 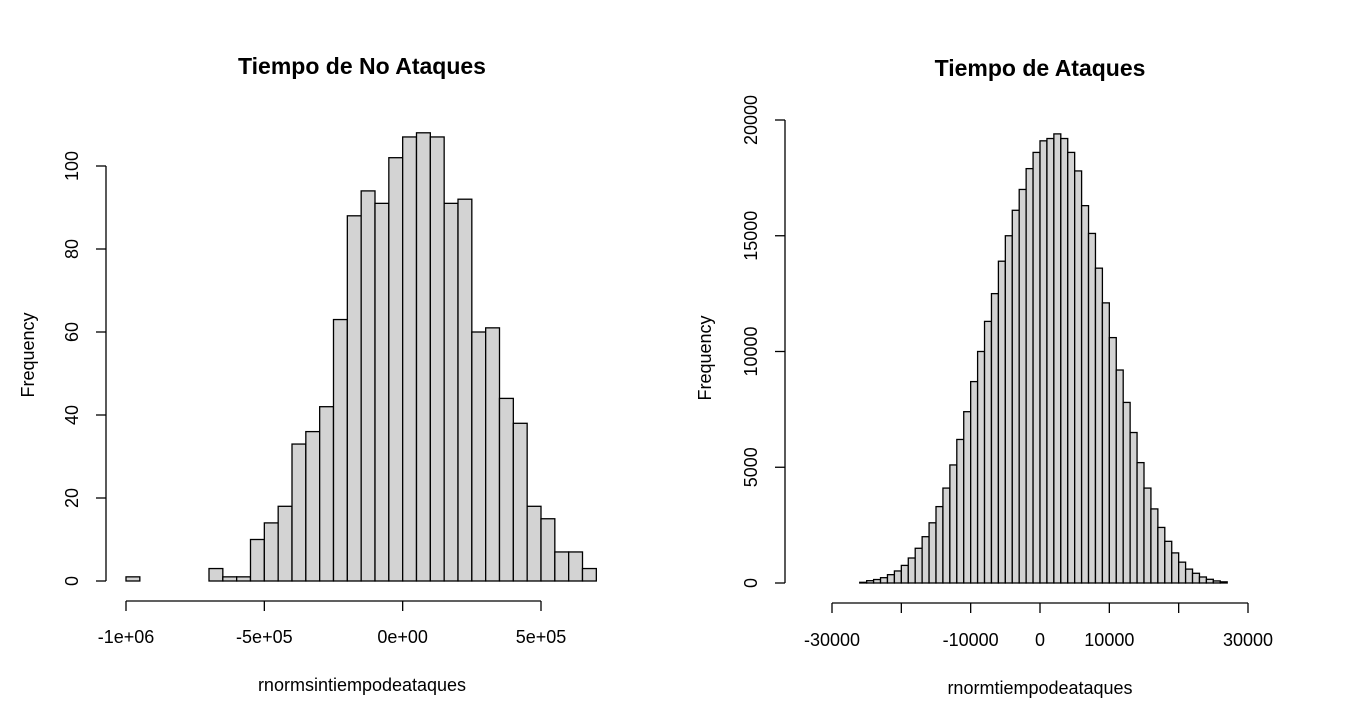 I want to click on x-tick-label: -30000, so click(x=832, y=640).